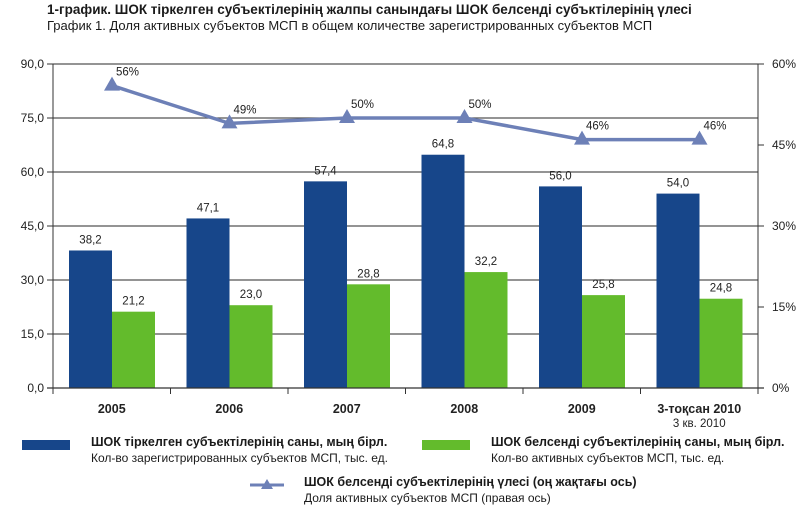 The width and height of the screenshot is (800, 518). What do you see at coordinates (427, 498) in the screenshot?
I see `legend-label-share-ru: Доля активных субъектов МСП (правая ось)` at bounding box center [427, 498].